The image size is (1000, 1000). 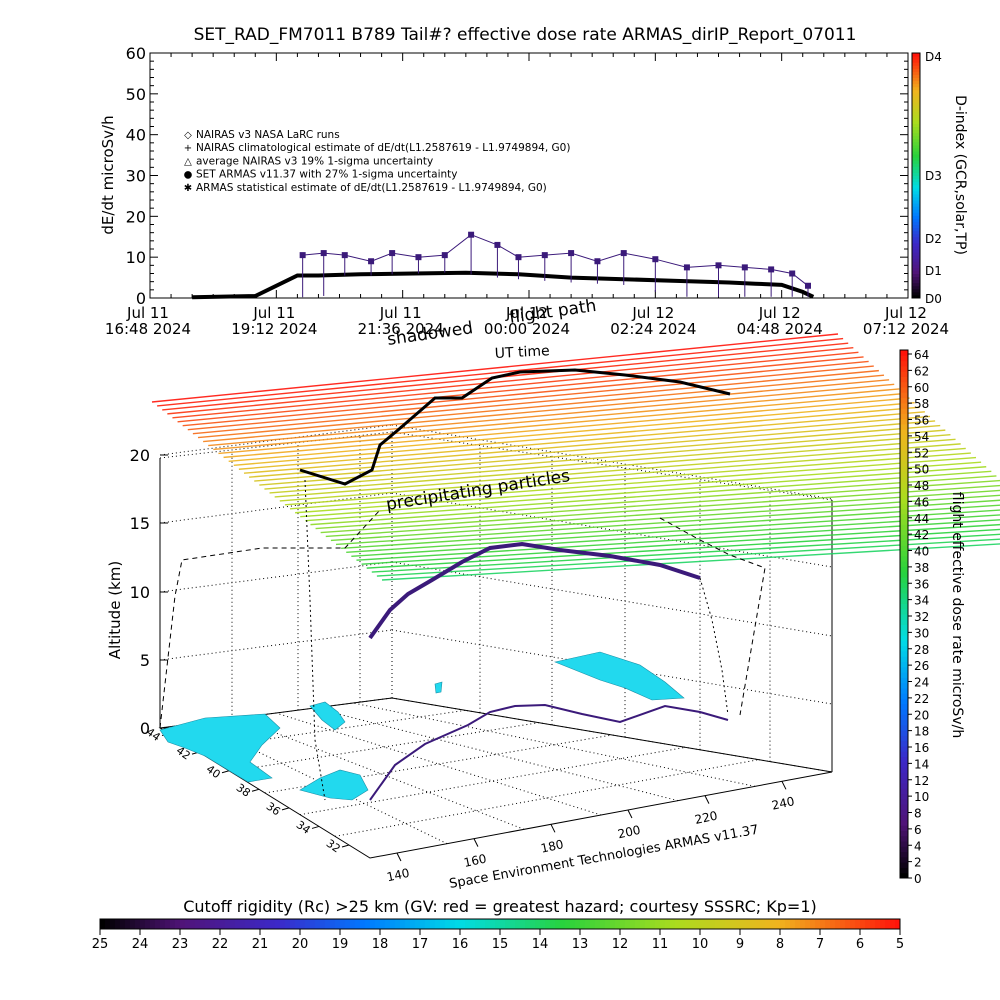 I want to click on rigidity-tick-label: 11, so click(x=660, y=944).